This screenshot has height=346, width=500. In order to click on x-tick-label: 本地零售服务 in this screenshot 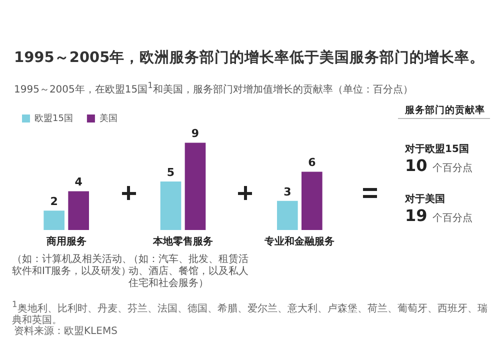, I will do `click(182, 242)`.